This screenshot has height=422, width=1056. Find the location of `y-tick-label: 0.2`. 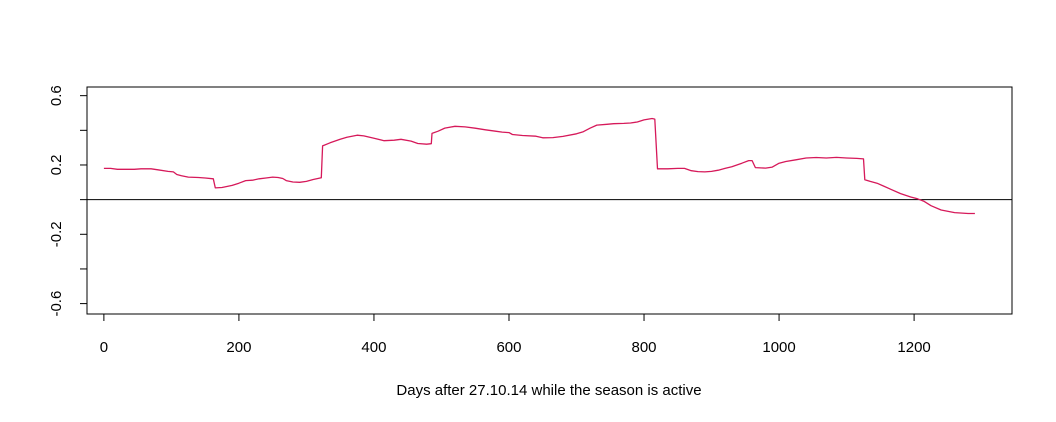

y-tick-label: 0.2 is located at coordinates (56, 165).